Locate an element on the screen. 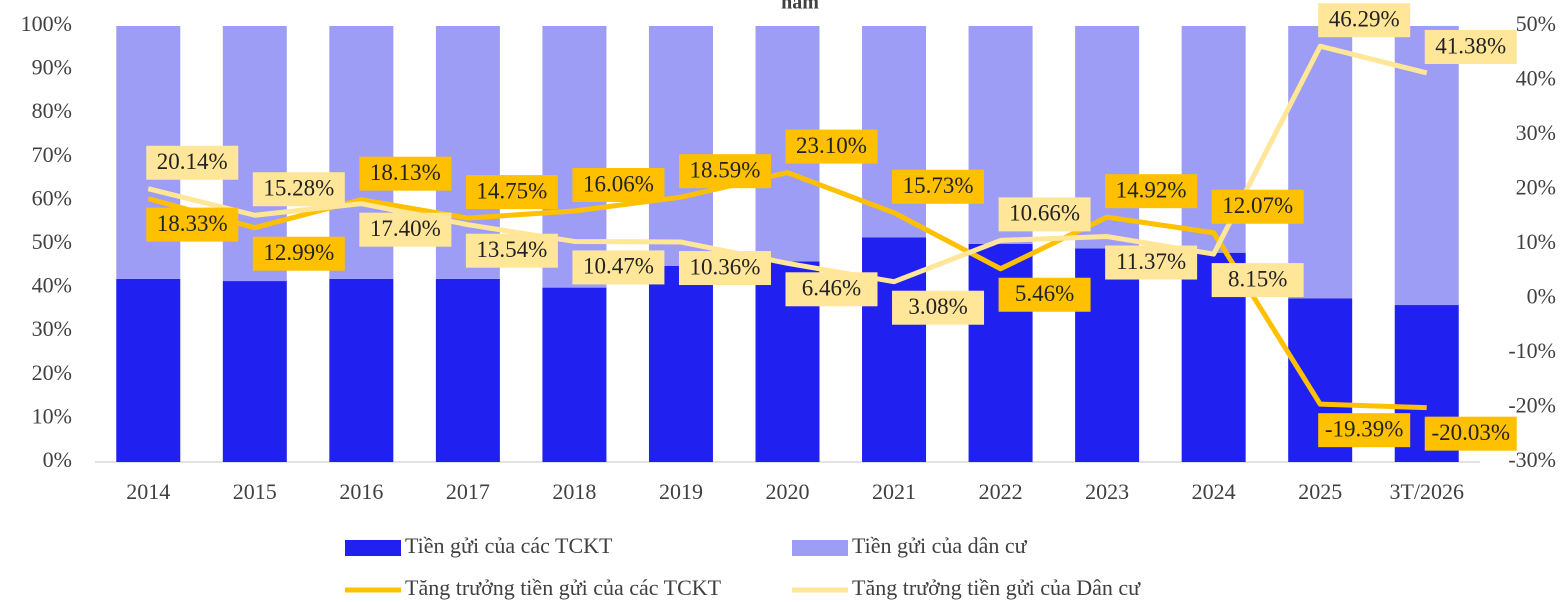 This screenshot has height=602, width=1560. data-label: 16.06% is located at coordinates (618, 184).